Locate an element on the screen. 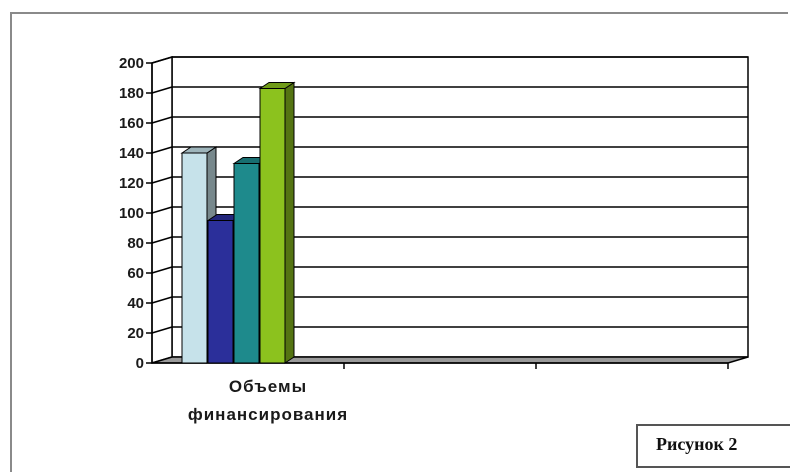  y-tick-label: 100 is located at coordinates (131, 213).